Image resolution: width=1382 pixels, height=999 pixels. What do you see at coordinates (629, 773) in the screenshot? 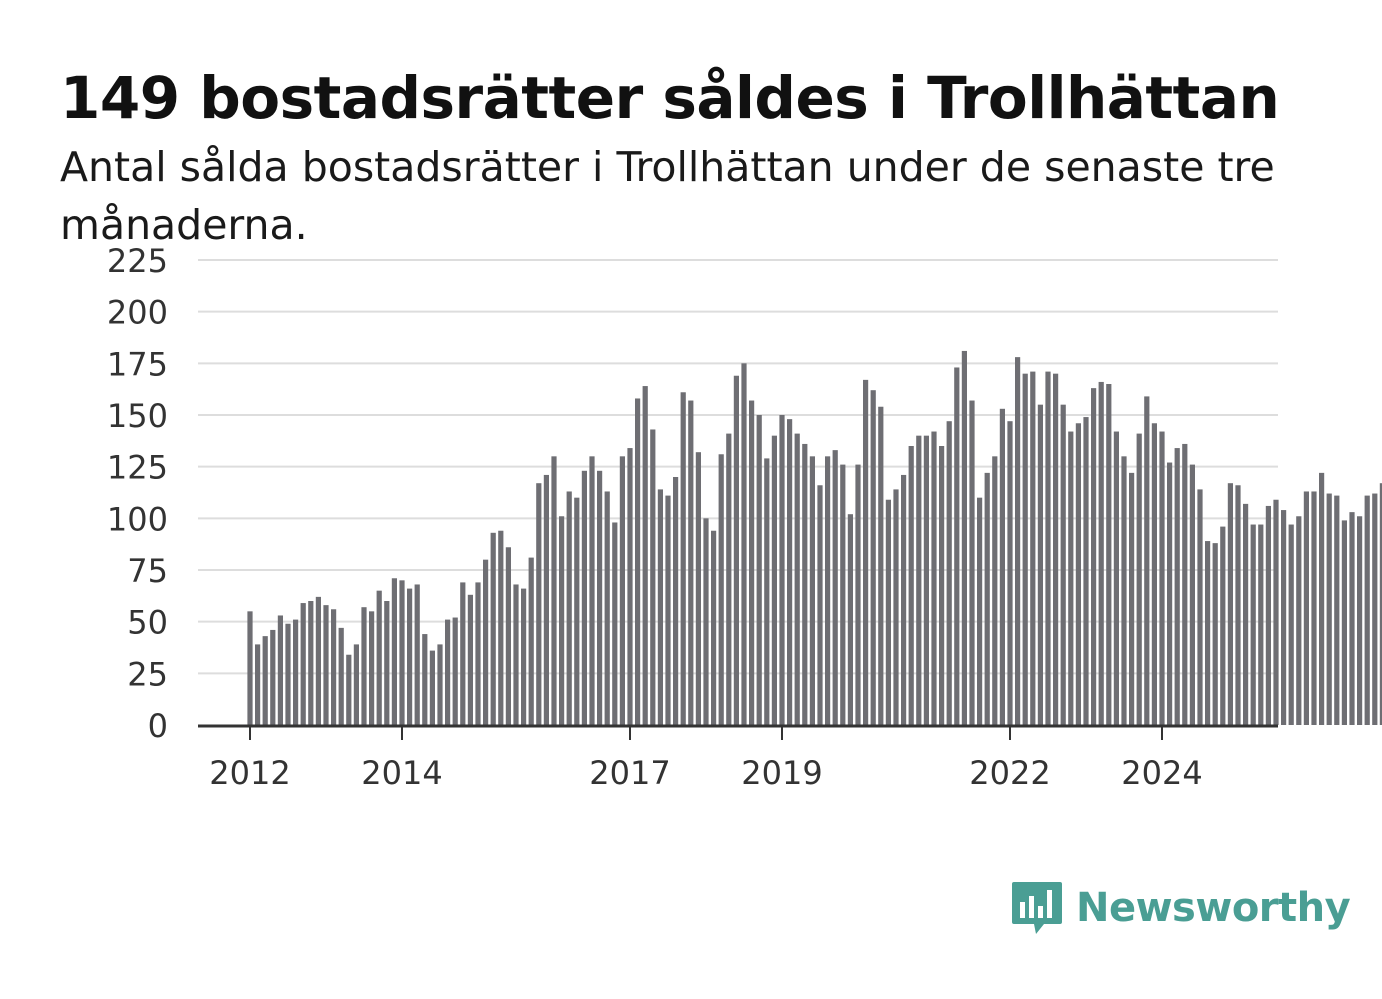
I see `x-tick-label: 2017` at bounding box center [629, 773].